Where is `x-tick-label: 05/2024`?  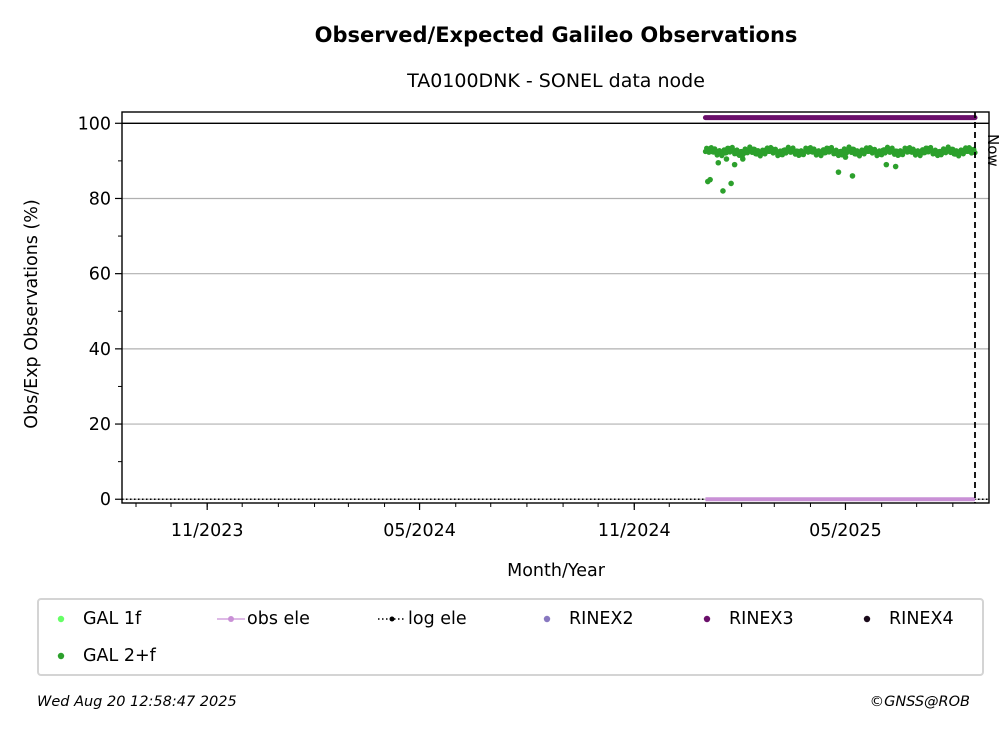 x-tick-label: 05/2024 is located at coordinates (419, 531).